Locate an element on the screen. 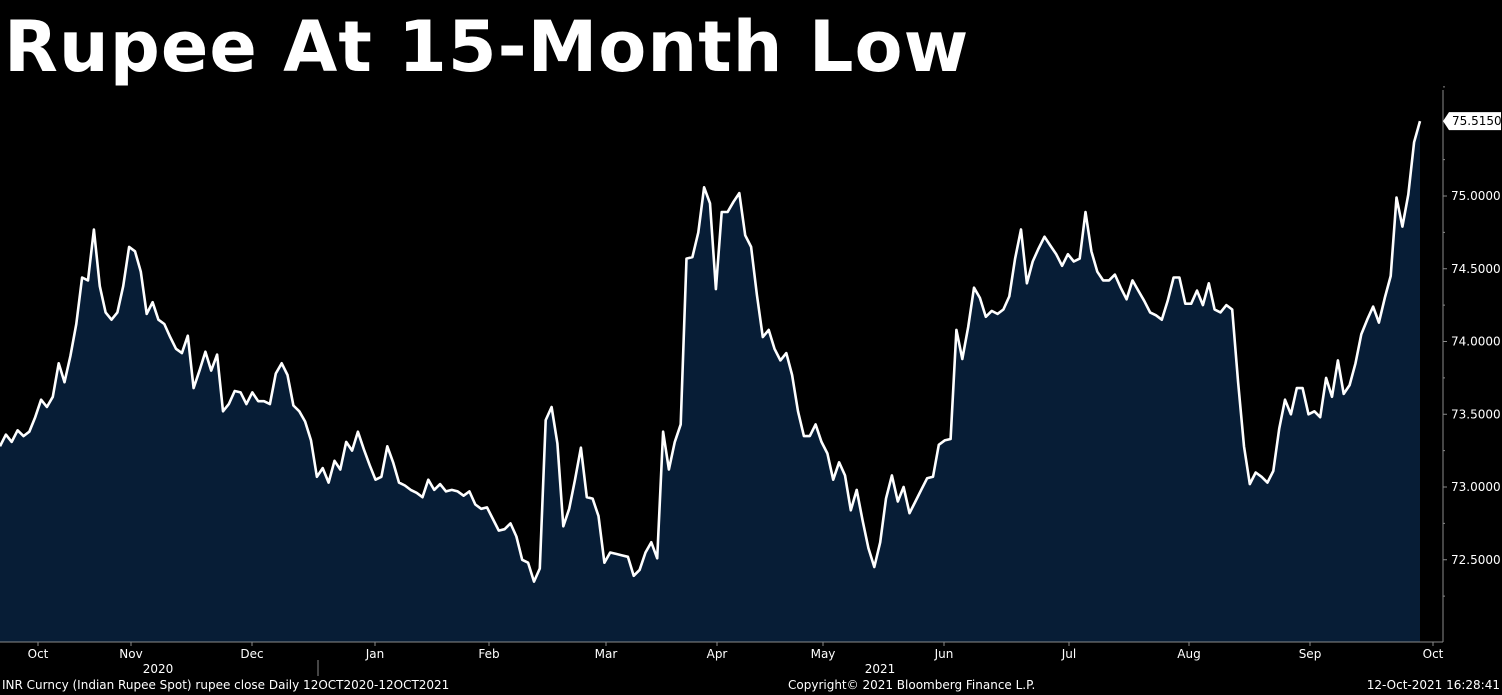 The height and width of the screenshot is (695, 1502). x-tick-label: Feb is located at coordinates (488, 654).